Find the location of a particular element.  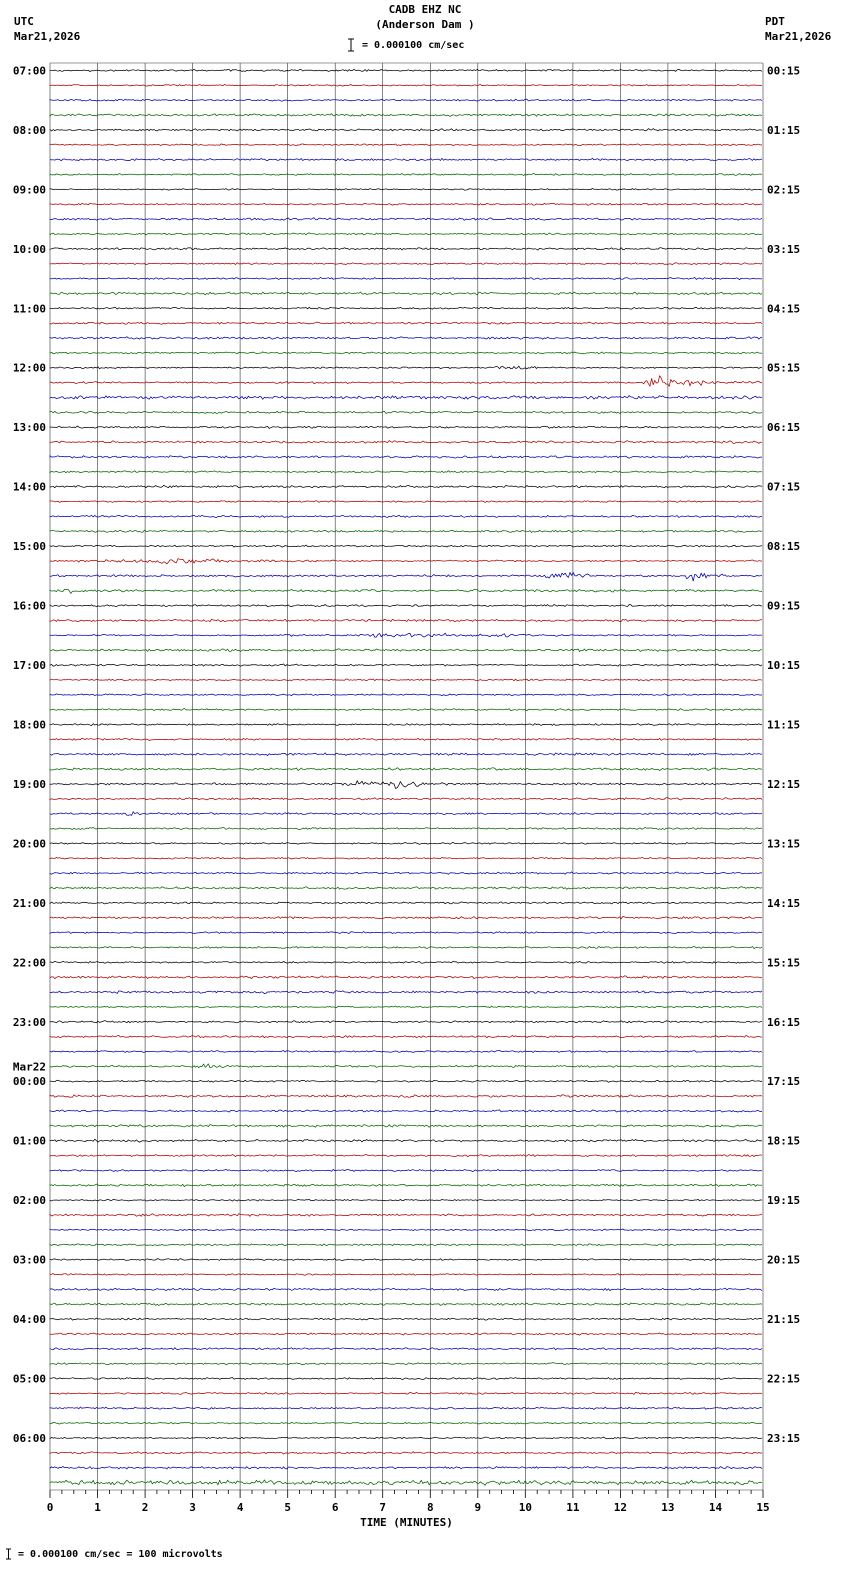

pdt-hour-label: 05:15 is located at coordinates (783, 368).